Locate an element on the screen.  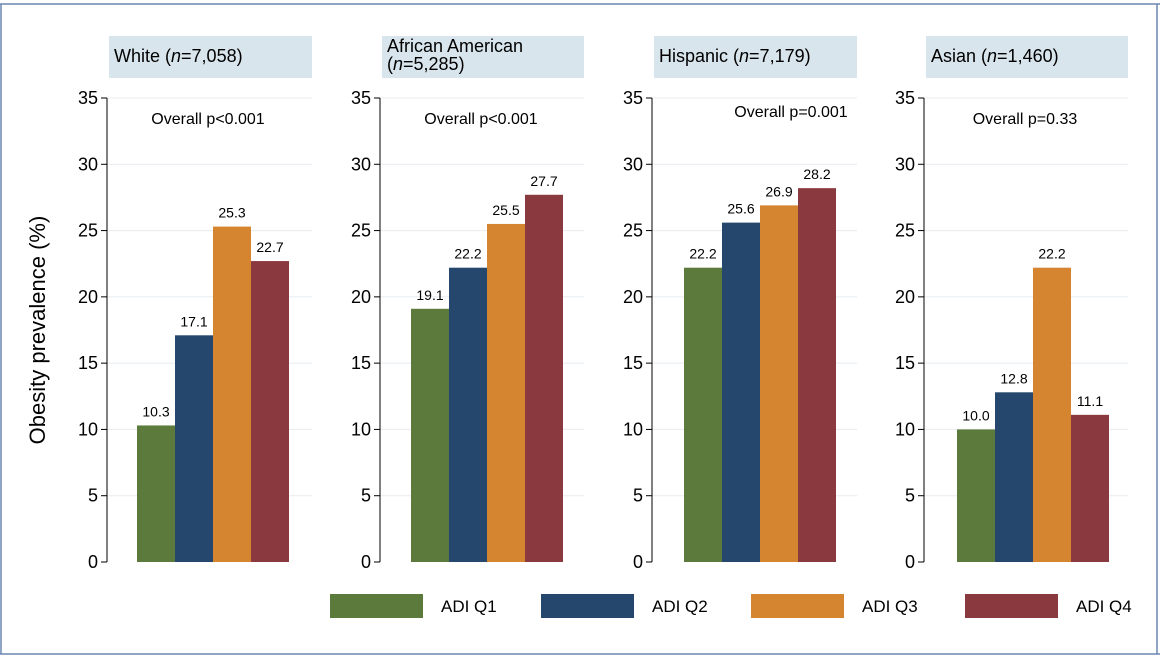
legend-label: ADI Q1 is located at coordinates (469, 606).